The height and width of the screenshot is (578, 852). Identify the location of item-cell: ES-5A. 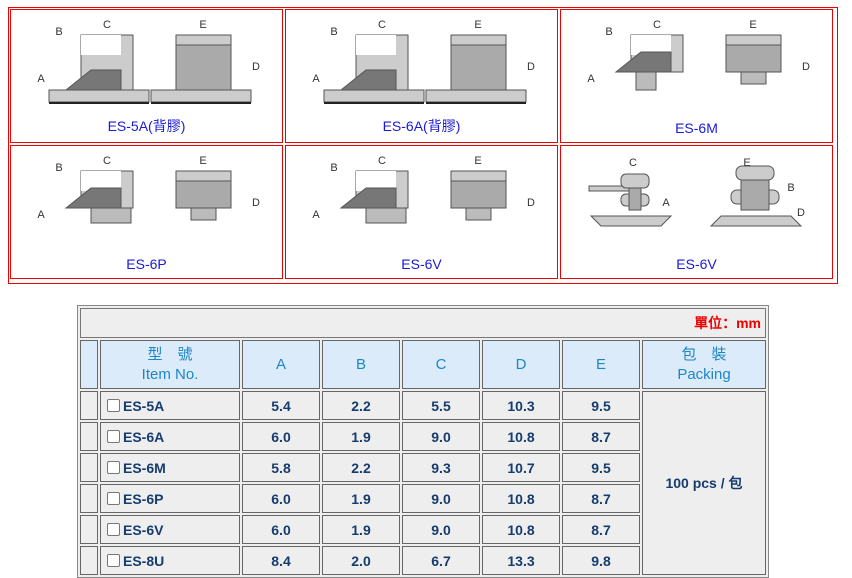
(170, 405).